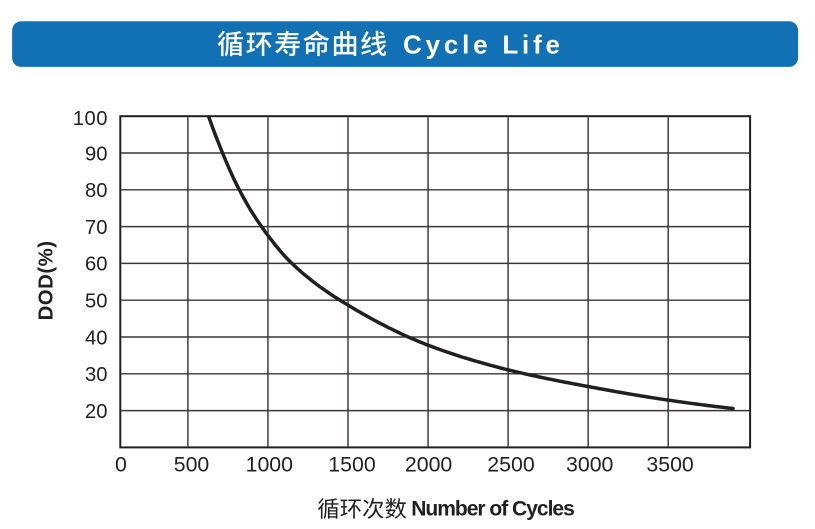 This screenshot has height=529, width=815. I want to click on svg-text: 2500, so click(511, 465).